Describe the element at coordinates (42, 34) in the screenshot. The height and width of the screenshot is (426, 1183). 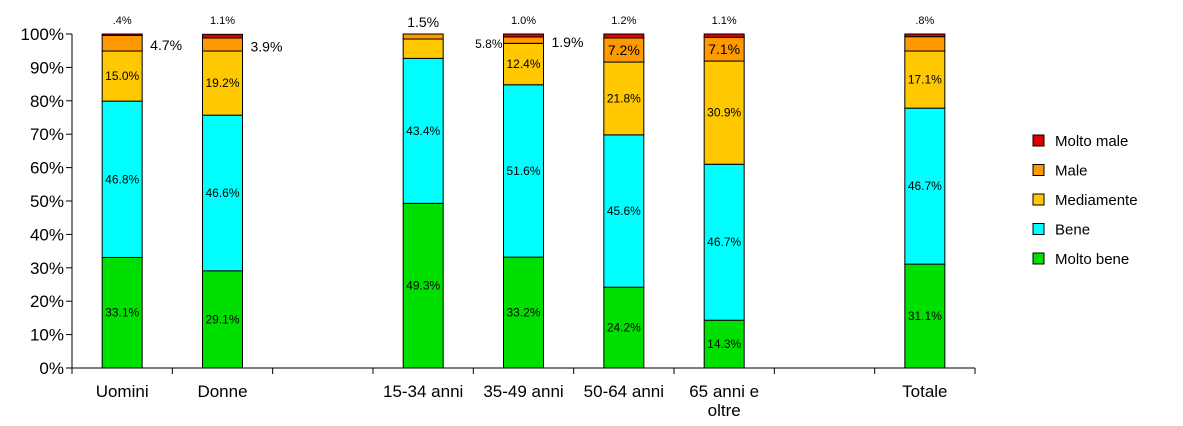
I see `y-tick-label: 100%` at that location.